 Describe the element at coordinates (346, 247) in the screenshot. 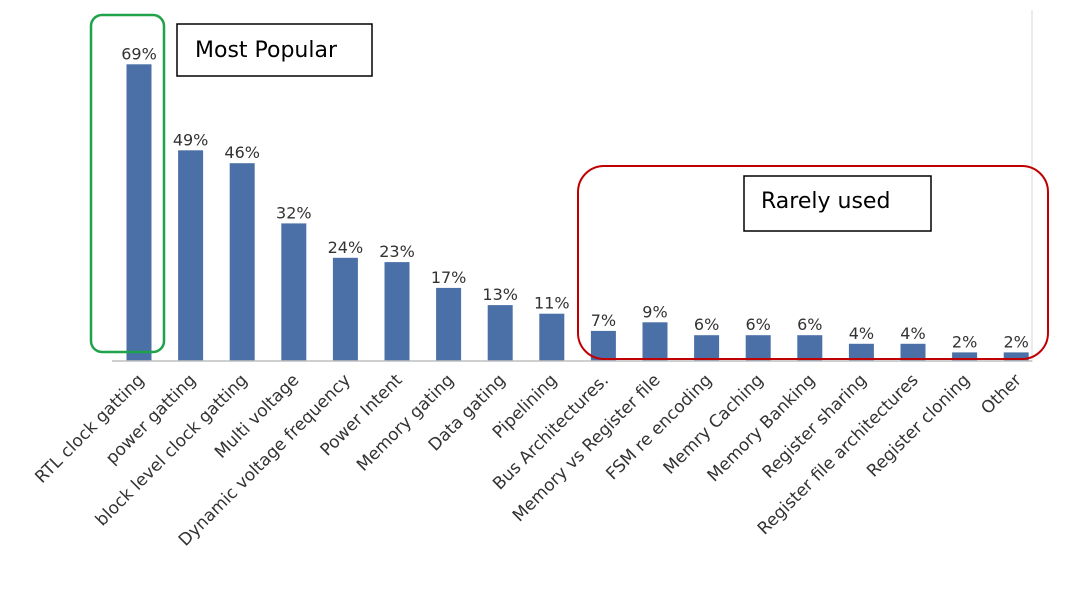

I see `value-label-dynamic-voltage-frequency: 24%` at that location.